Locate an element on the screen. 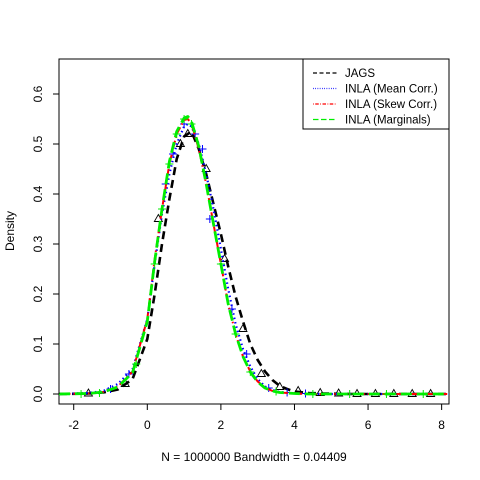  y-tick-label: 0.4 is located at coordinates (38, 193).